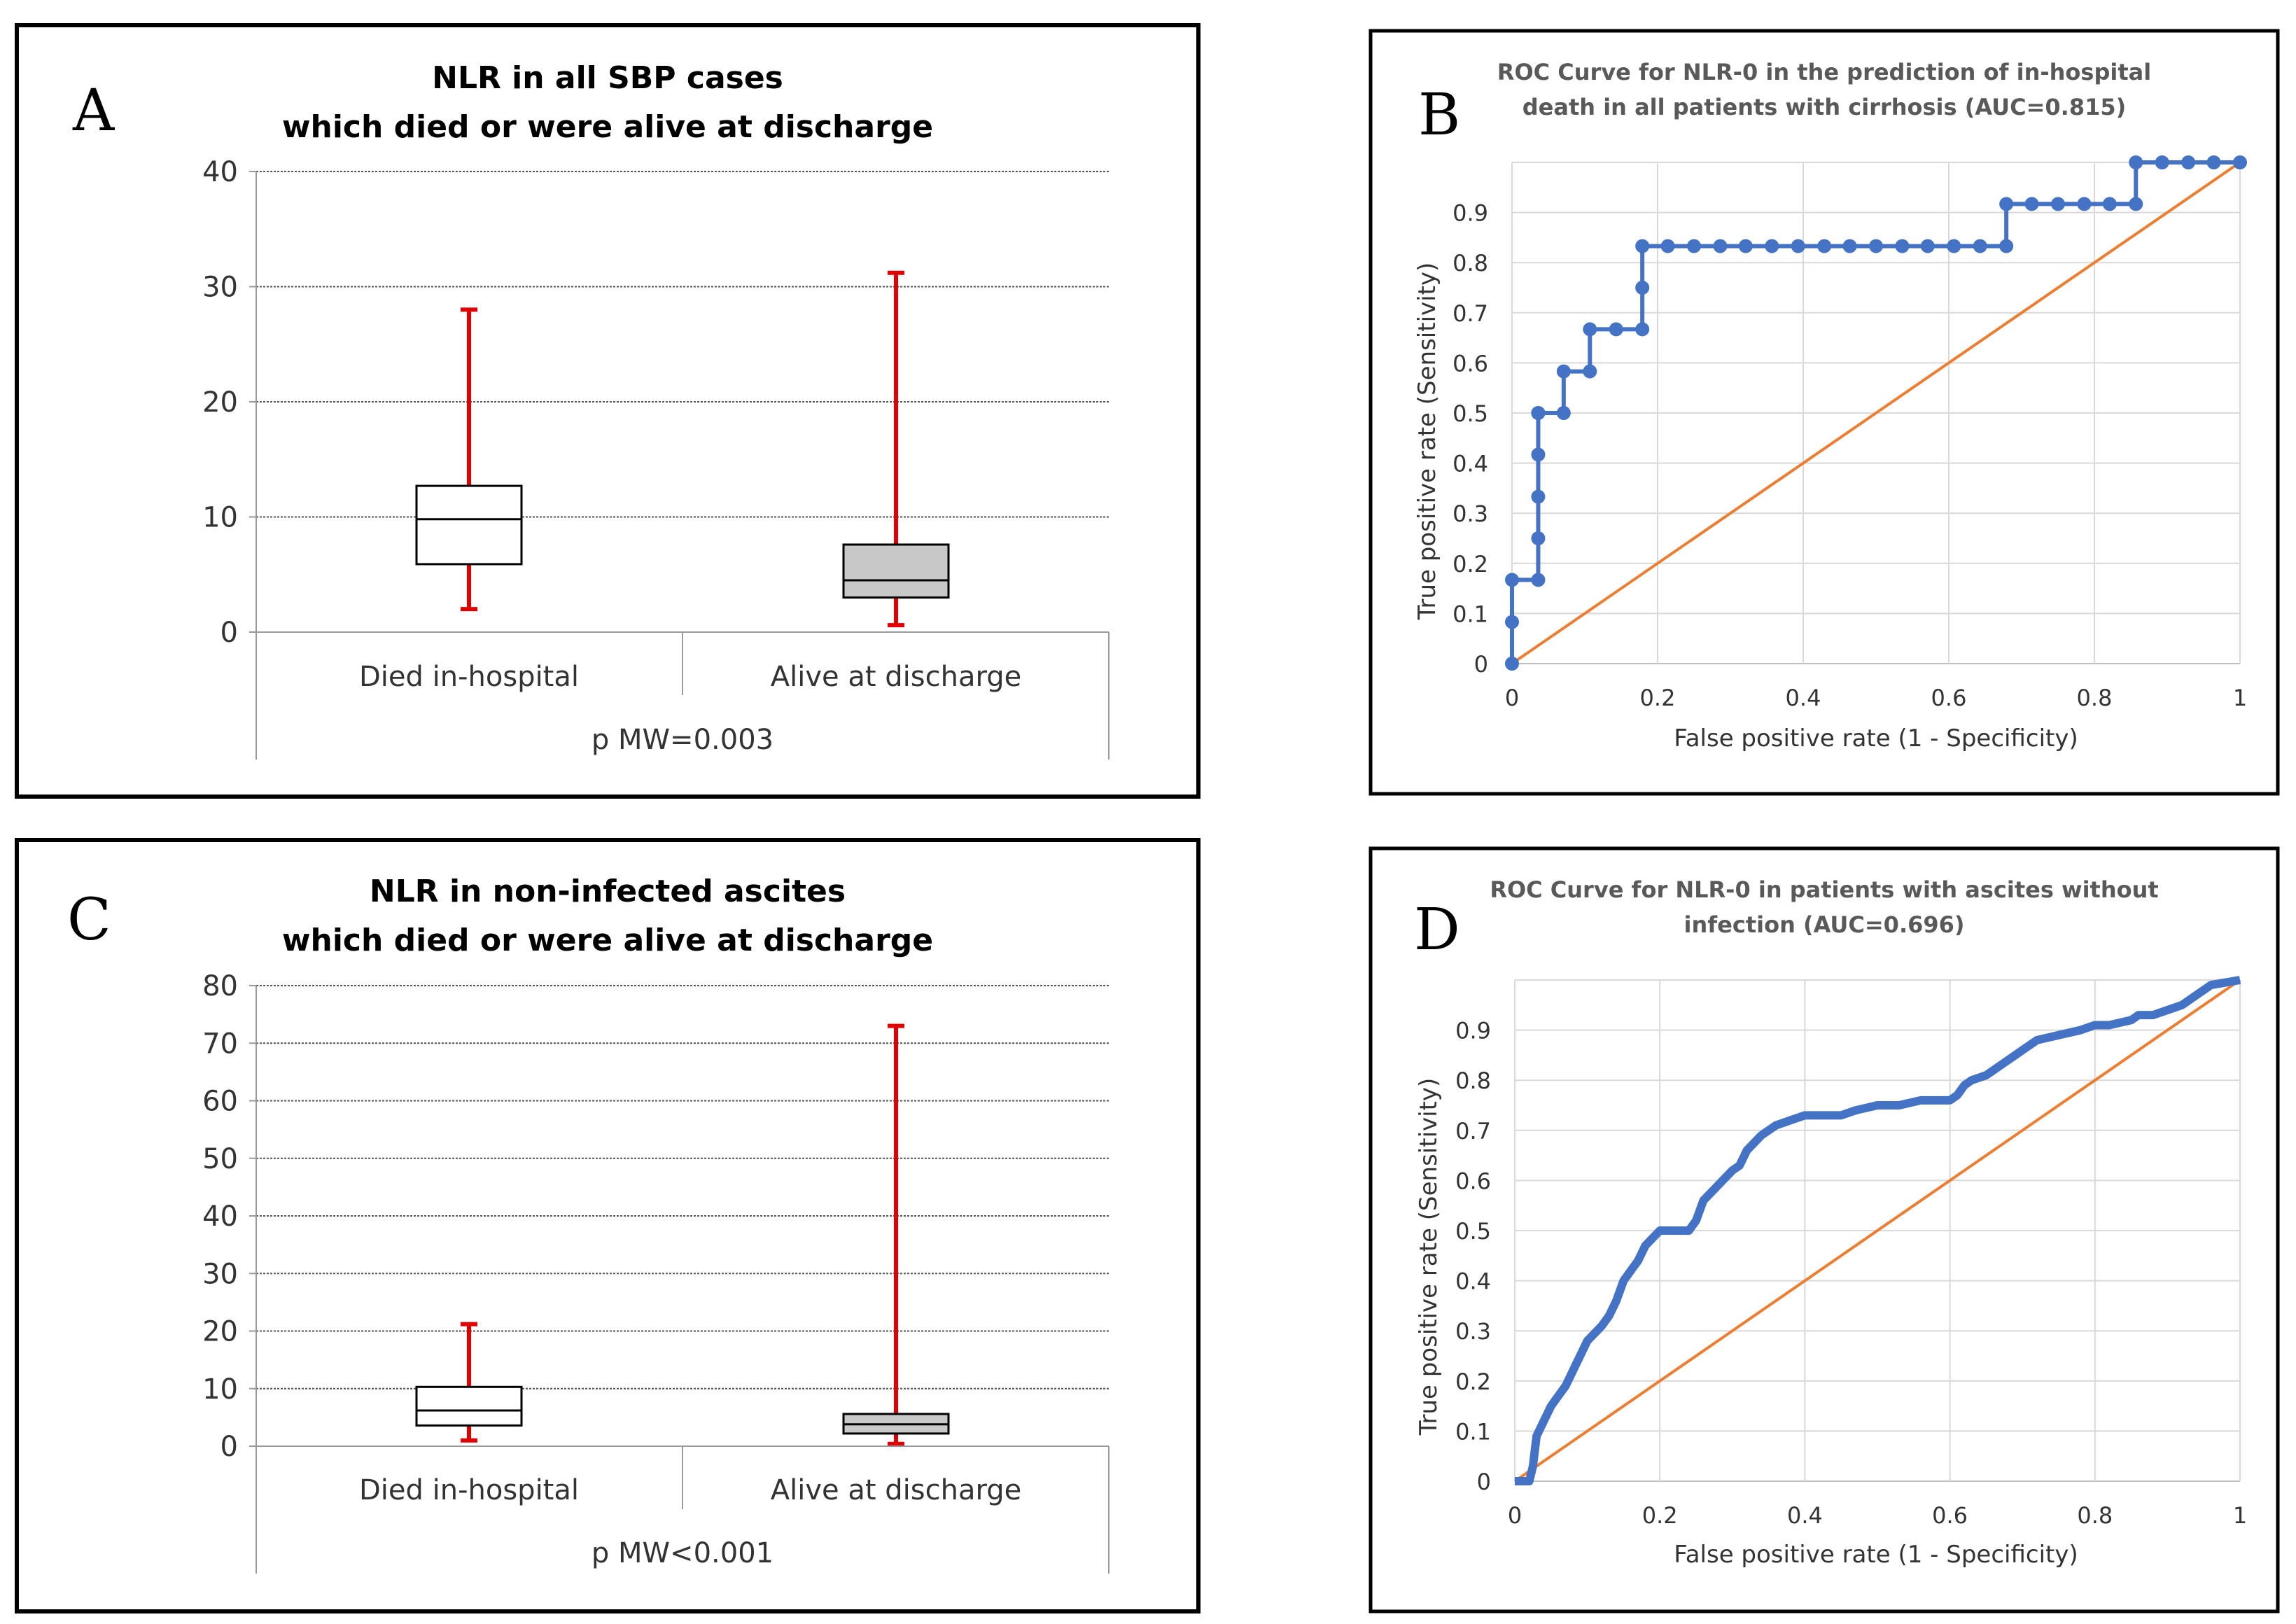 Image resolution: width=2296 pixels, height=1624 pixels. Describe the element at coordinates (2095, 1515) in the screenshot. I see `panel-d-x-tick-label: 0.8` at that location.